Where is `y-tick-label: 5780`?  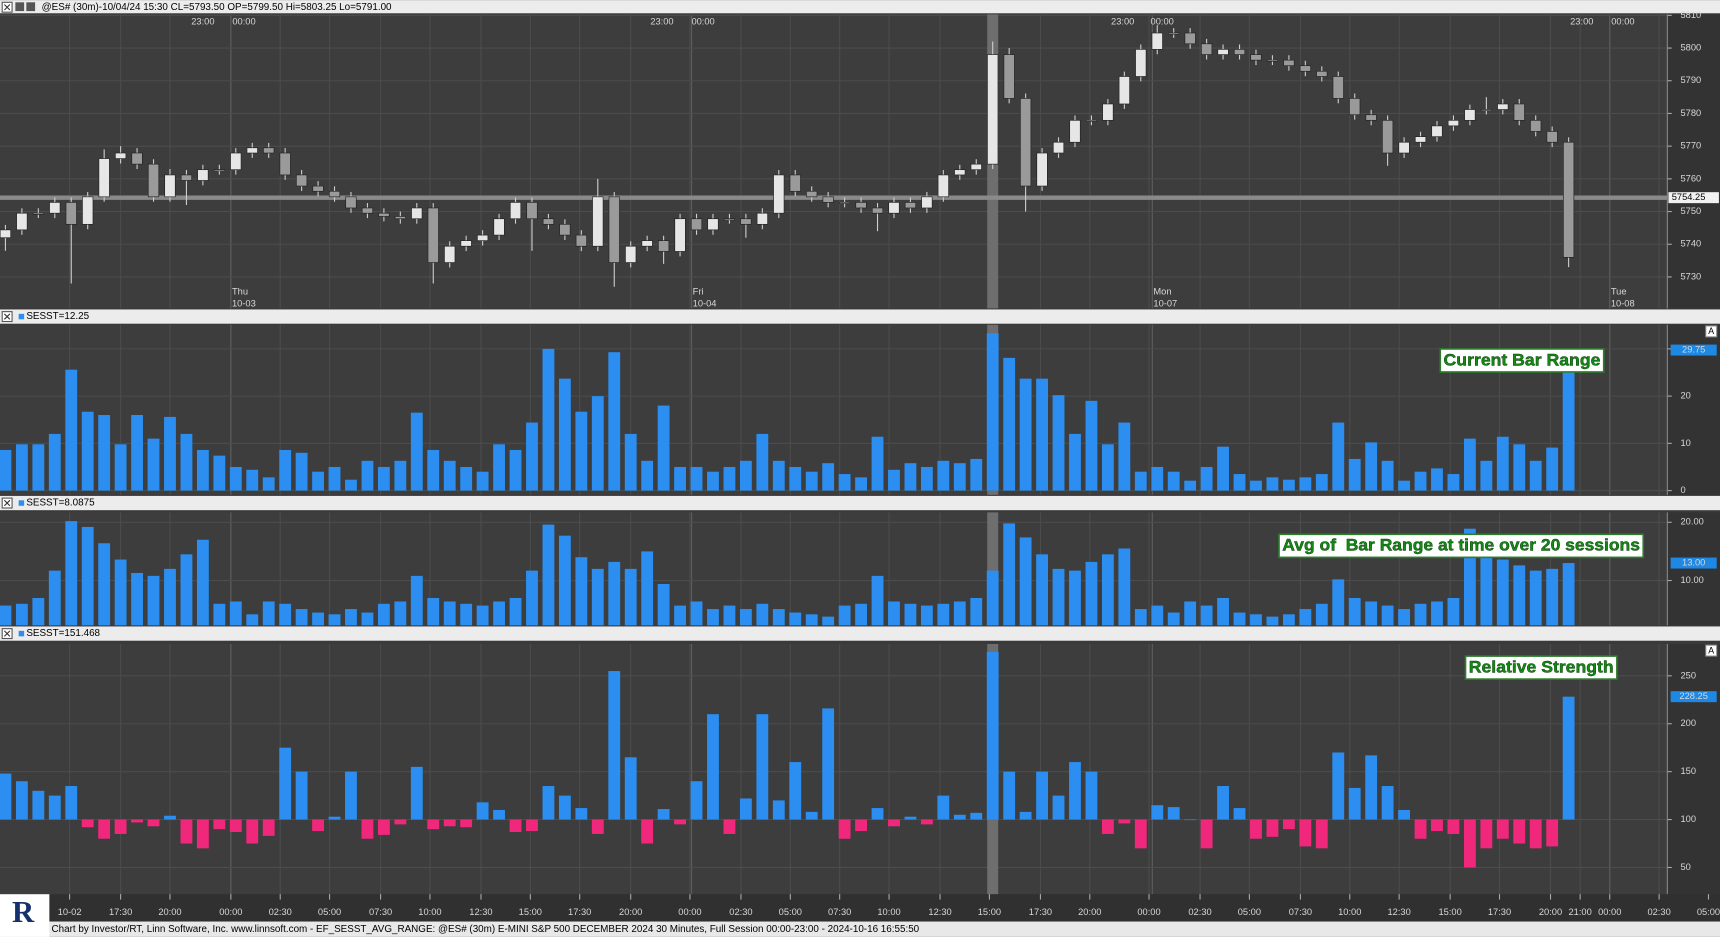 y-tick-label: 5780 is located at coordinates (1691, 113).